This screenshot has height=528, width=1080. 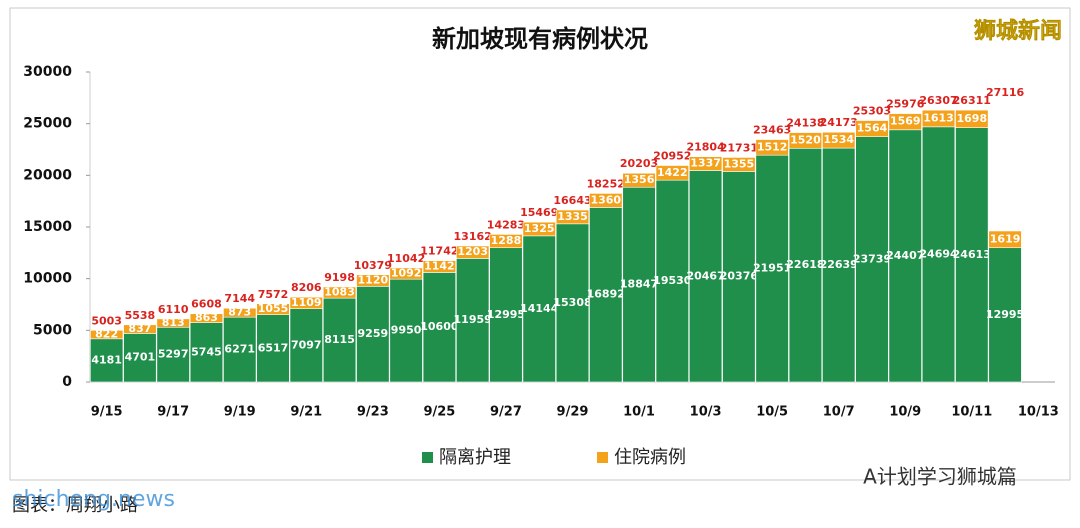 I want to click on total-label: 24138, so click(x=805, y=123).